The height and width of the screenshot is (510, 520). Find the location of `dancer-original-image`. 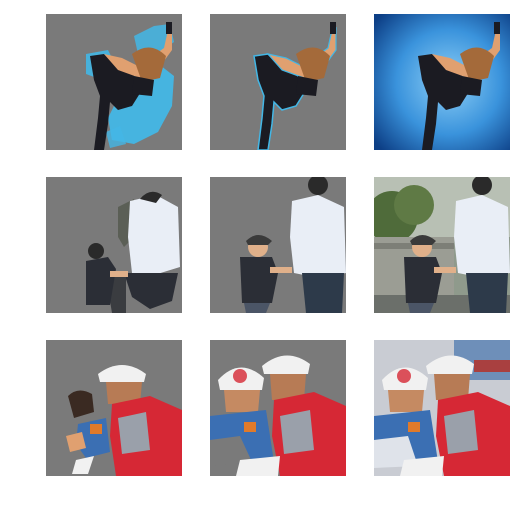

dancer-original-image is located at coordinates (442, 82).